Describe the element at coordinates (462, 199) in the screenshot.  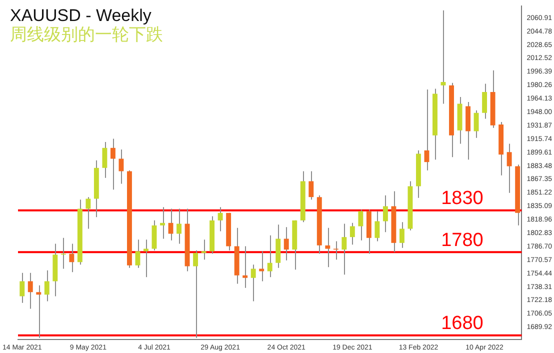
I see `ref-line-label: 1830` at that location.